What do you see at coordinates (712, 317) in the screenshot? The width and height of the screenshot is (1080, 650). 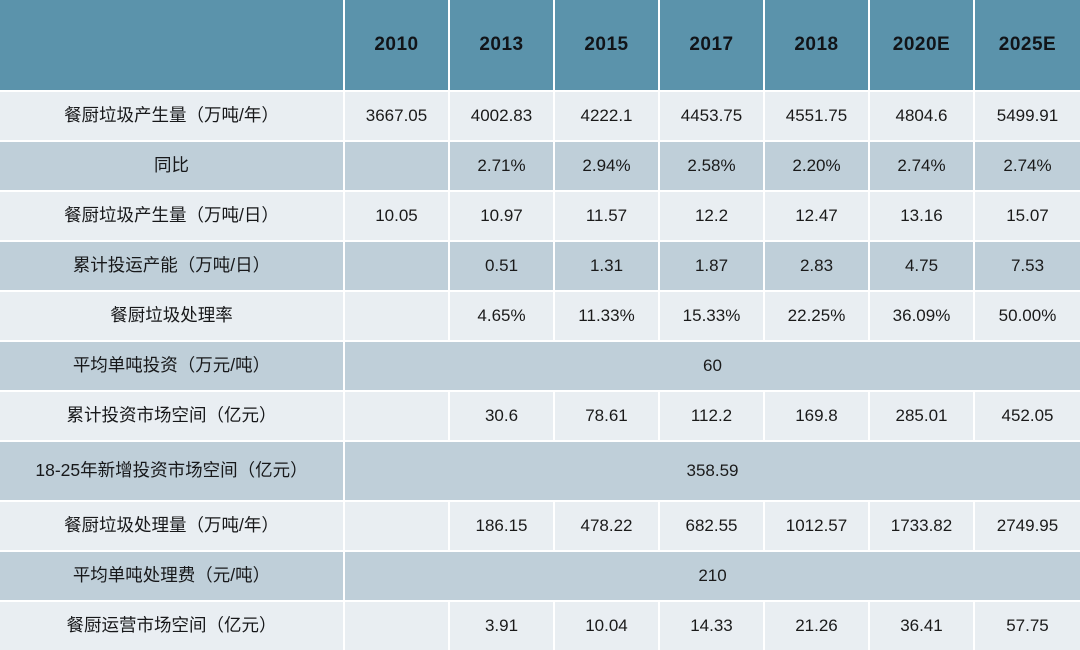 I see `table-cell: 15.33%` at bounding box center [712, 317].